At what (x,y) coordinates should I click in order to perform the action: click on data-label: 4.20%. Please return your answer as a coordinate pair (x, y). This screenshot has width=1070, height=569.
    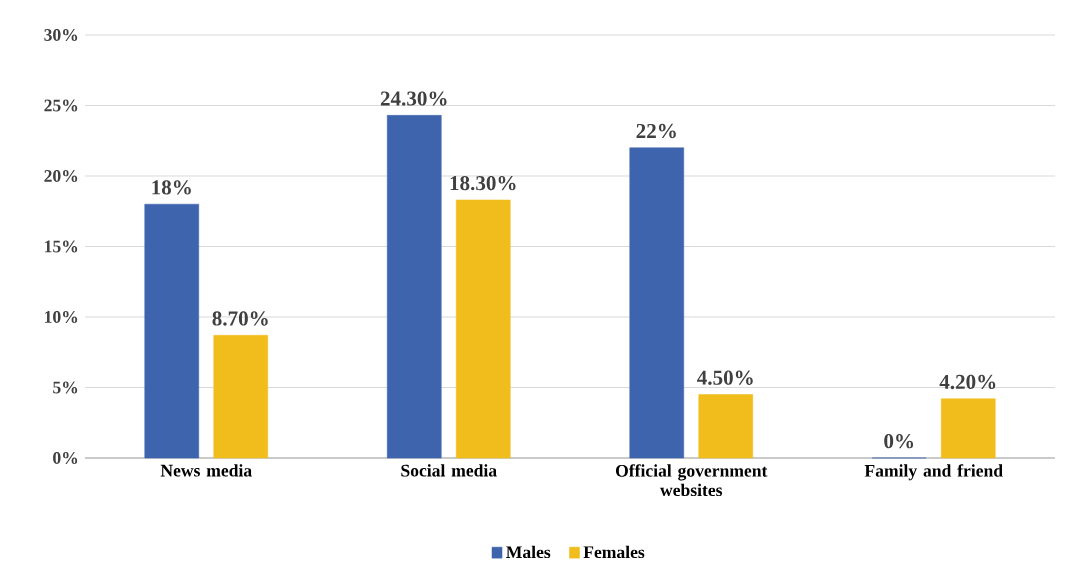
    Looking at the image, I should click on (967, 382).